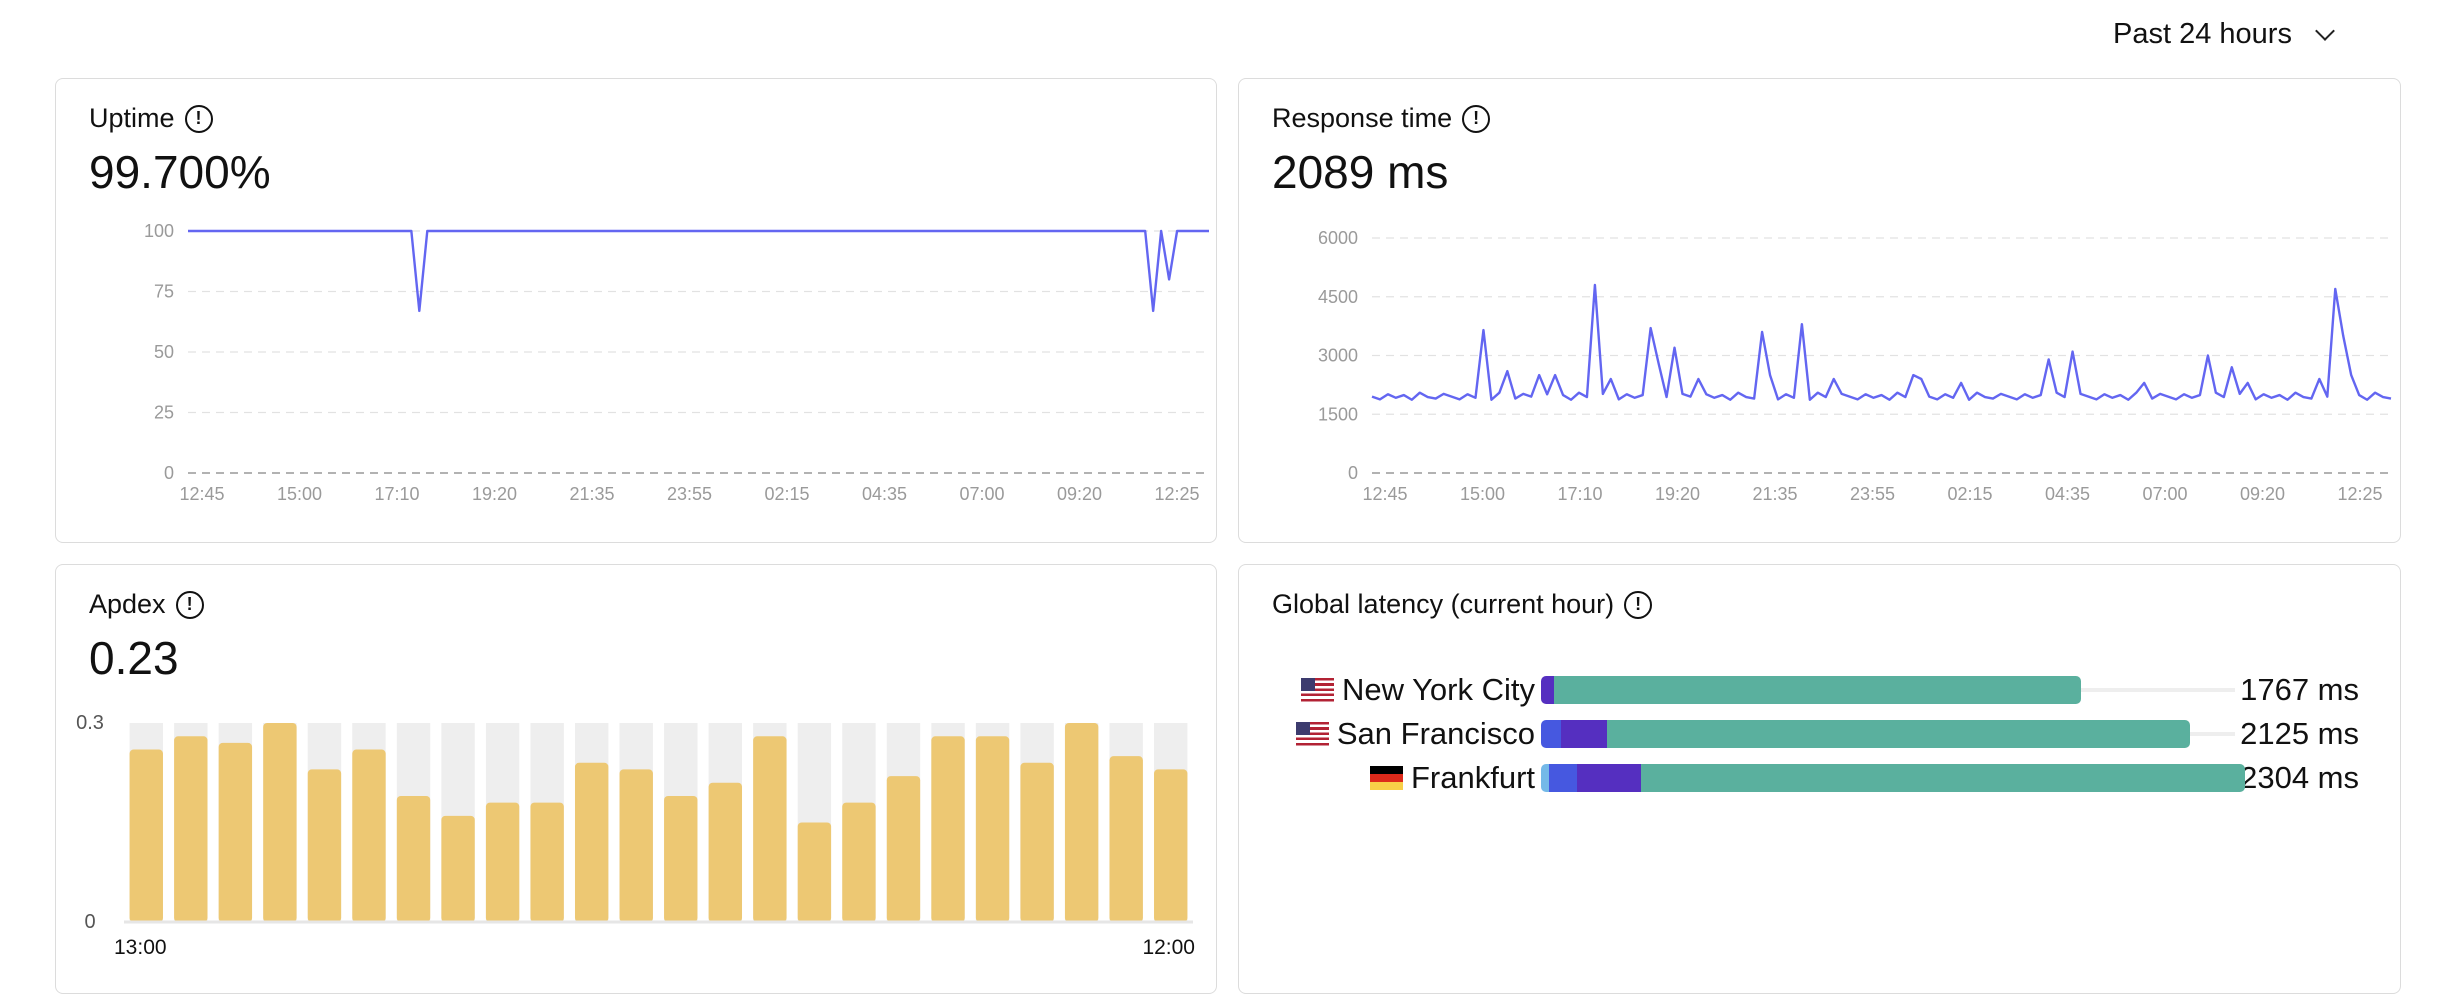 The width and height of the screenshot is (2454, 995). Describe the element at coordinates (1338, 414) in the screenshot. I see `y-tick-label: 1500` at that location.